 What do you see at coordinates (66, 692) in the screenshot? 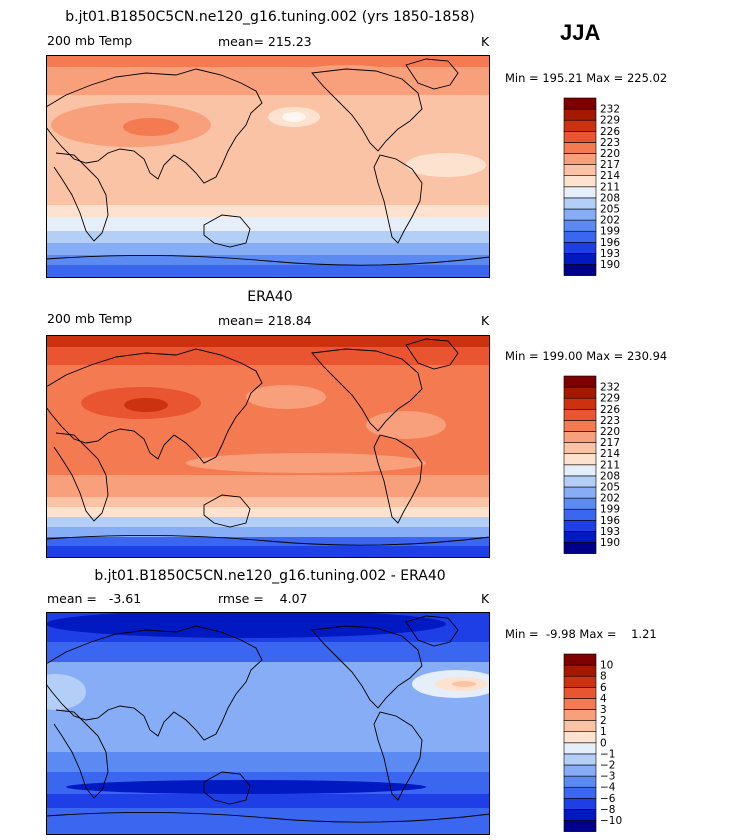
I see `panel3-west-light` at bounding box center [66, 692].